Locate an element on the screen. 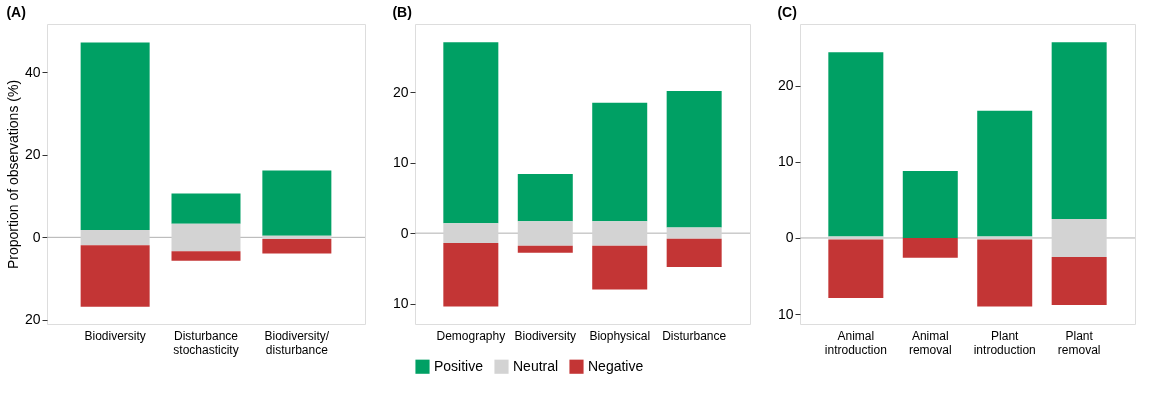 Image resolution: width=1171 pixels, height=412 pixels. x-tick-label: Disturbance stochasticity is located at coordinates (206, 342).